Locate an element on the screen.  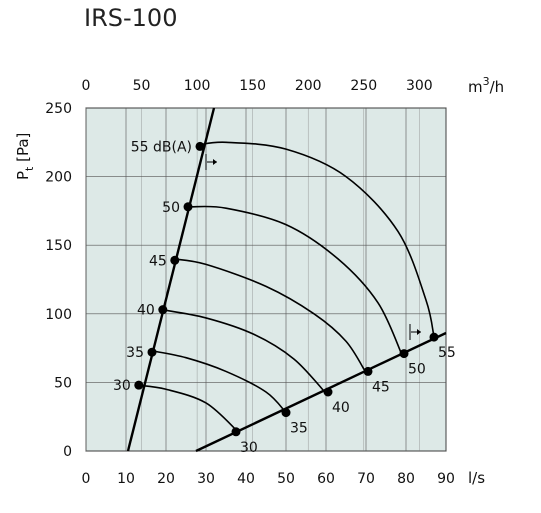
x-tick-label: 30 is located at coordinates (206, 479).